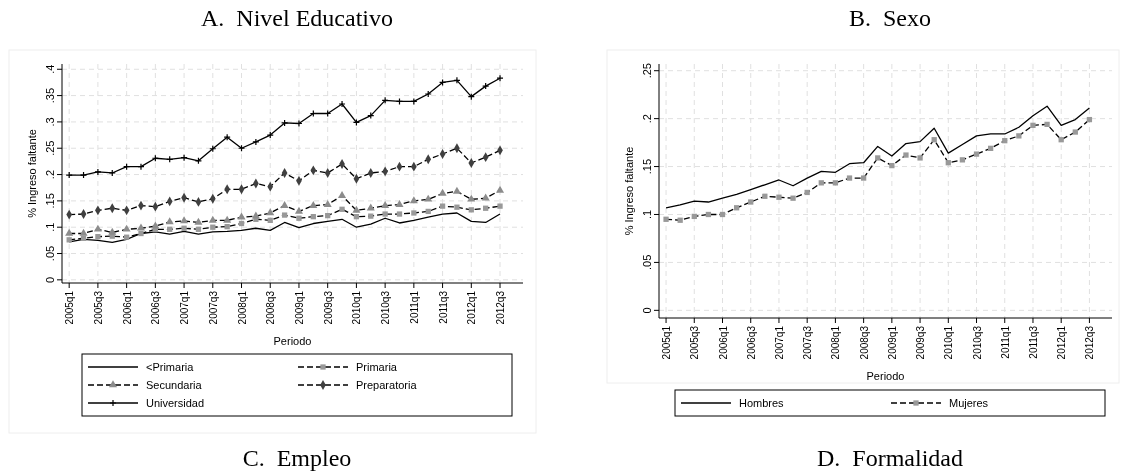  Describe the element at coordinates (1090, 342) in the screenshot. I see `x-tick-label: 2012q3` at that location.